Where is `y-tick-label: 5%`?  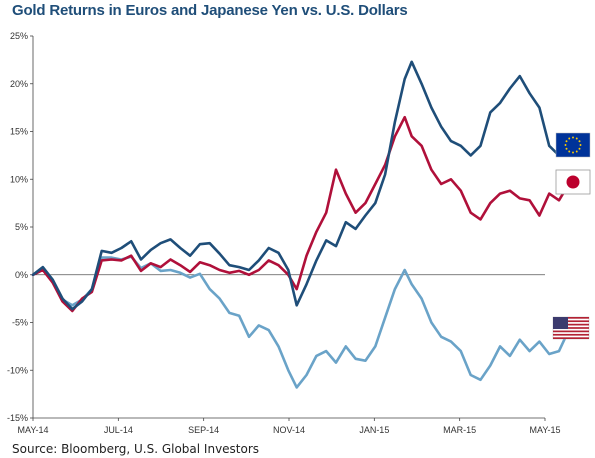
y-tick-label: 5% is located at coordinates (21, 227).